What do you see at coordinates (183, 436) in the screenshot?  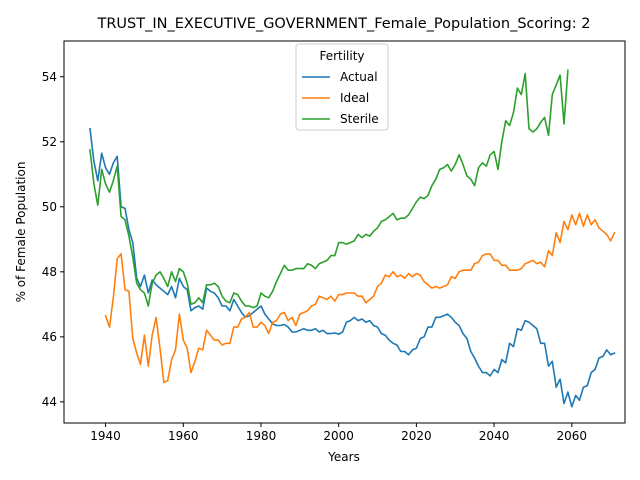 I see `x-tick-label: 1960` at bounding box center [183, 436].